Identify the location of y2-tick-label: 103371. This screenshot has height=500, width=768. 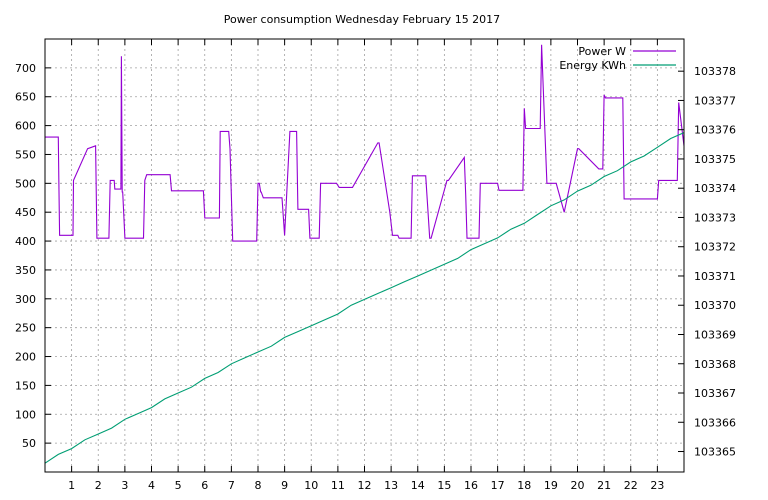
(715, 276).